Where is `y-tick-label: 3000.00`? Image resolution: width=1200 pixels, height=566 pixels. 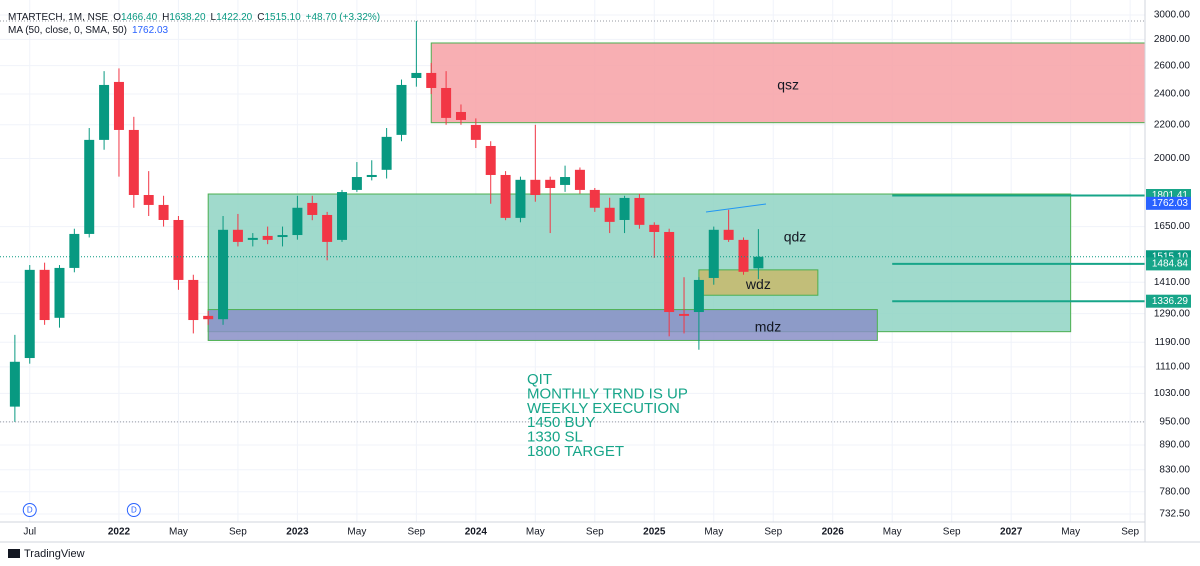 y-tick-label: 3000.00 is located at coordinates (1172, 15).